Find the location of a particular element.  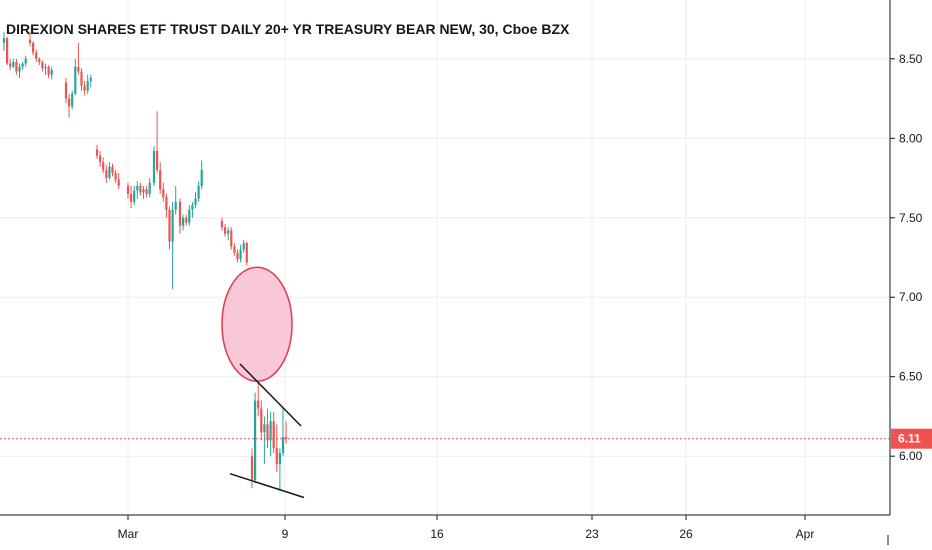

y-tick-label: 8.00 is located at coordinates (911, 138).